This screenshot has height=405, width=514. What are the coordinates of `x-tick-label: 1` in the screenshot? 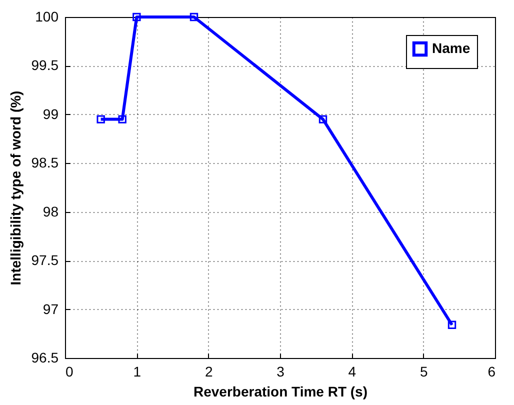 It's located at (137, 372).